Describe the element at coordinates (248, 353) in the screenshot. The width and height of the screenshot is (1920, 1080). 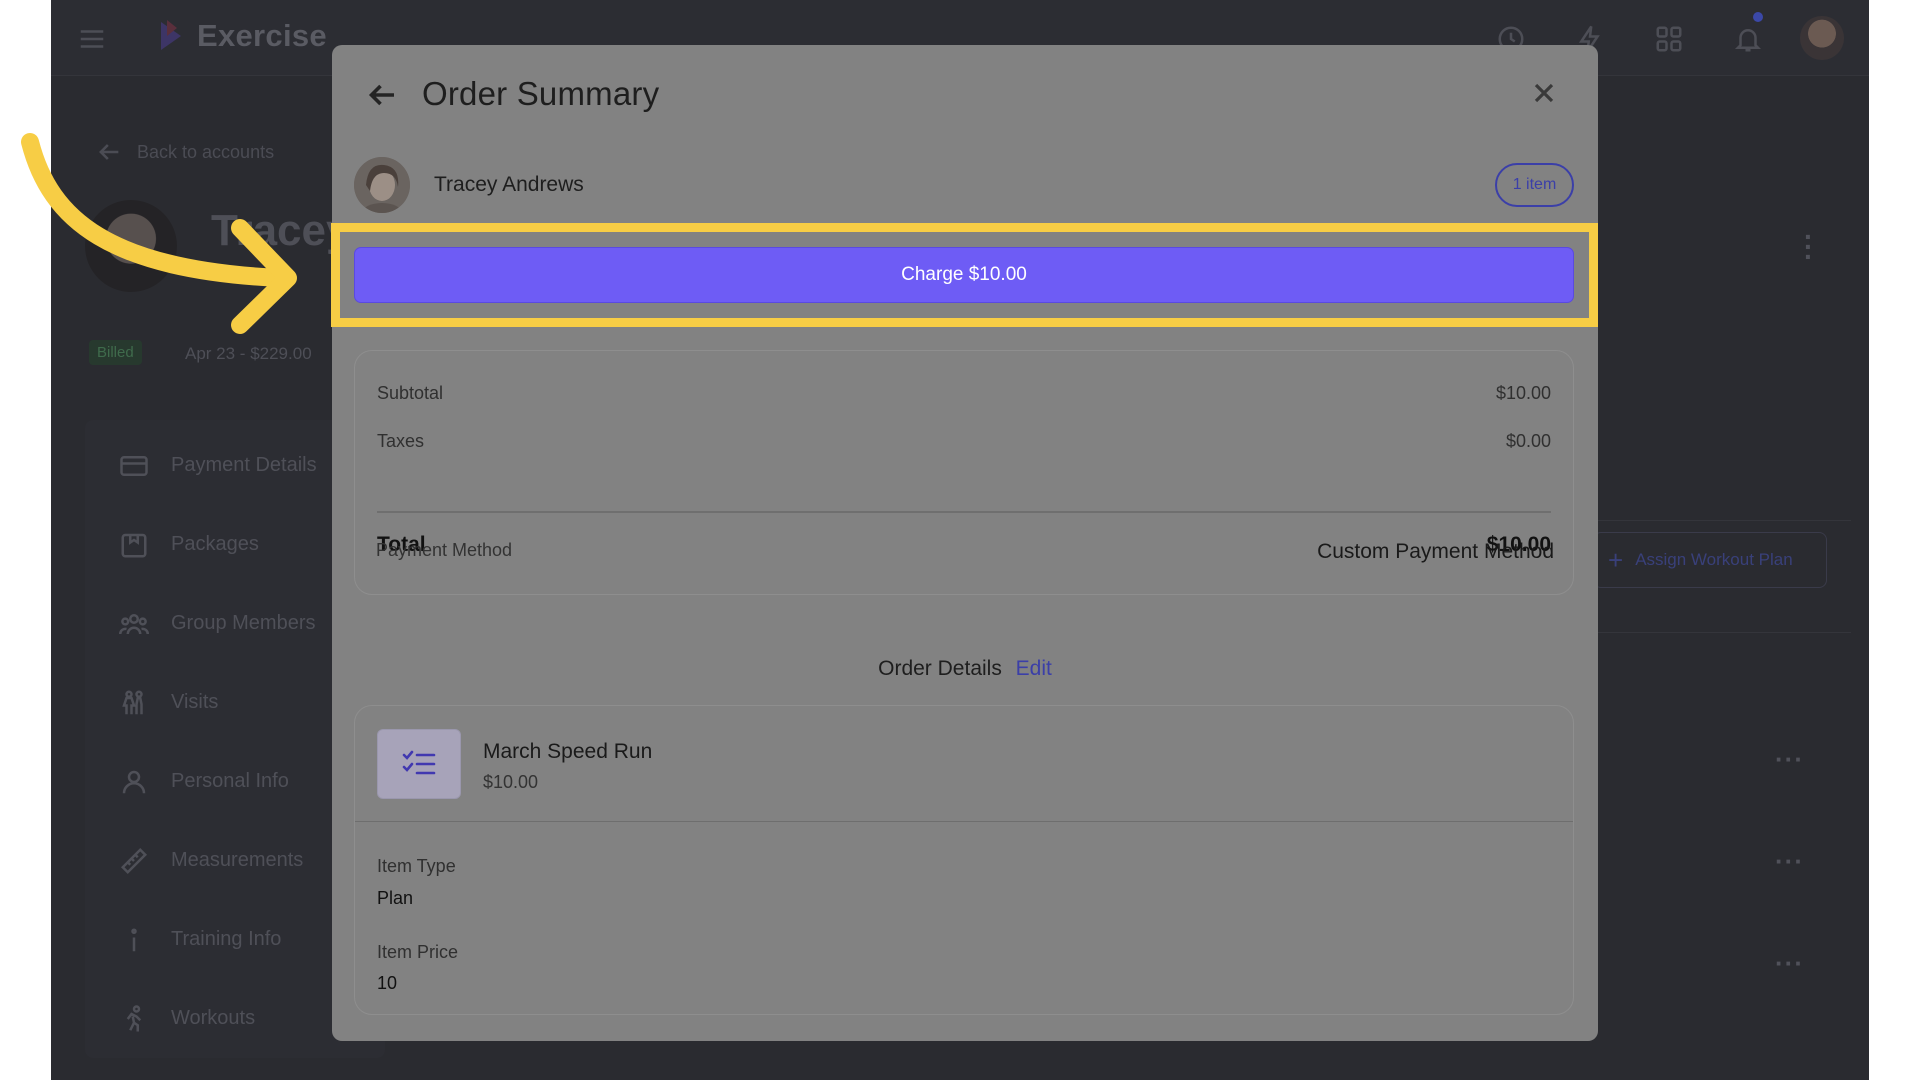
I see `billed-summary: Apr 23 - $229.00` at that location.